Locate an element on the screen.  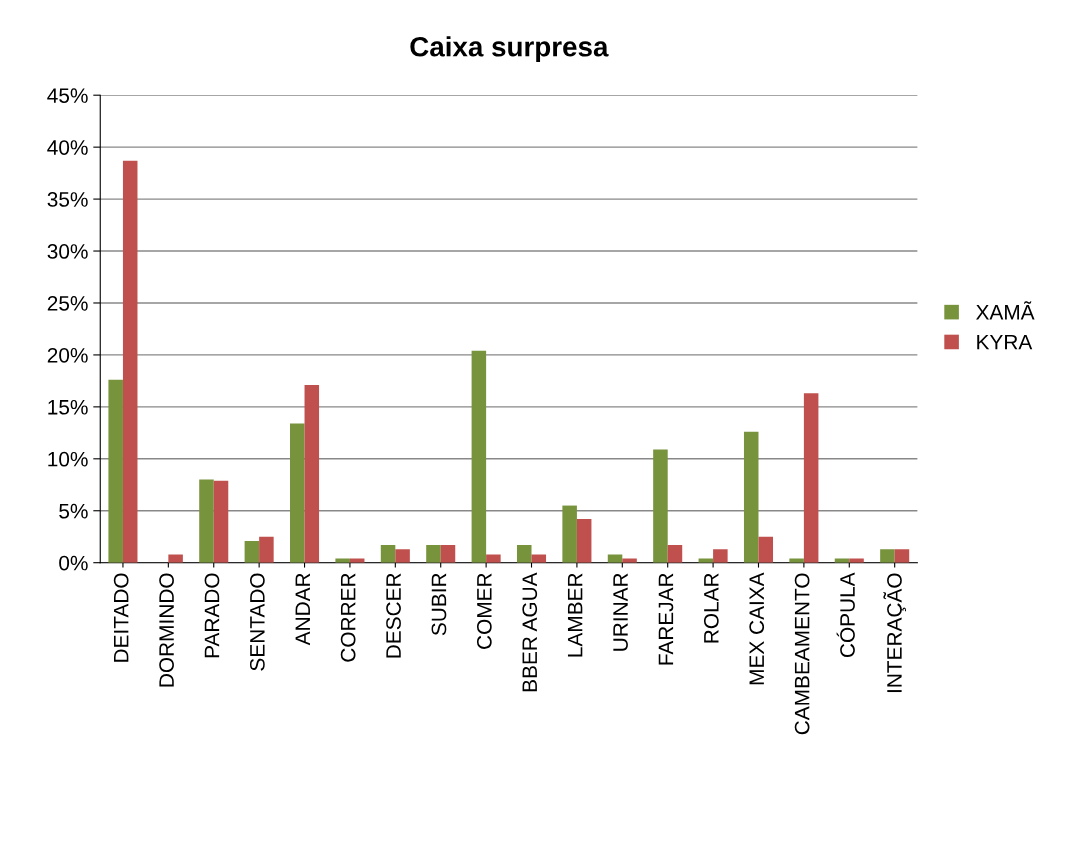
y-tick-label: 35% is located at coordinates (67, 199).